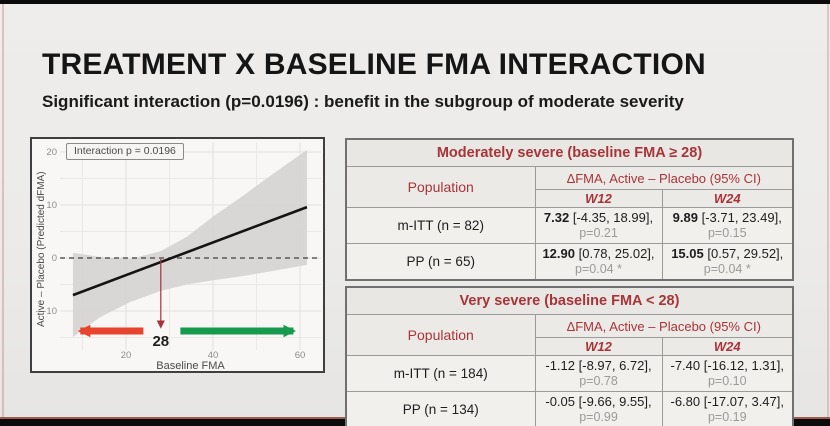 This screenshot has height=426, width=830. What do you see at coordinates (727, 380) in the screenshot?
I see `p-value: p=0.10` at bounding box center [727, 380].